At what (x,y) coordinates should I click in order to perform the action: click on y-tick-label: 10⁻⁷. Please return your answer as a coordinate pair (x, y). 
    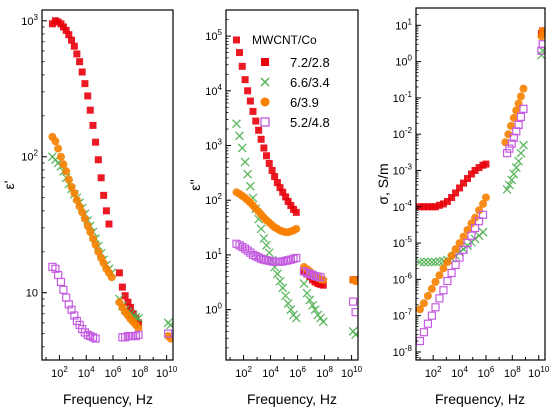
    Looking at the image, I should click on (403, 315).